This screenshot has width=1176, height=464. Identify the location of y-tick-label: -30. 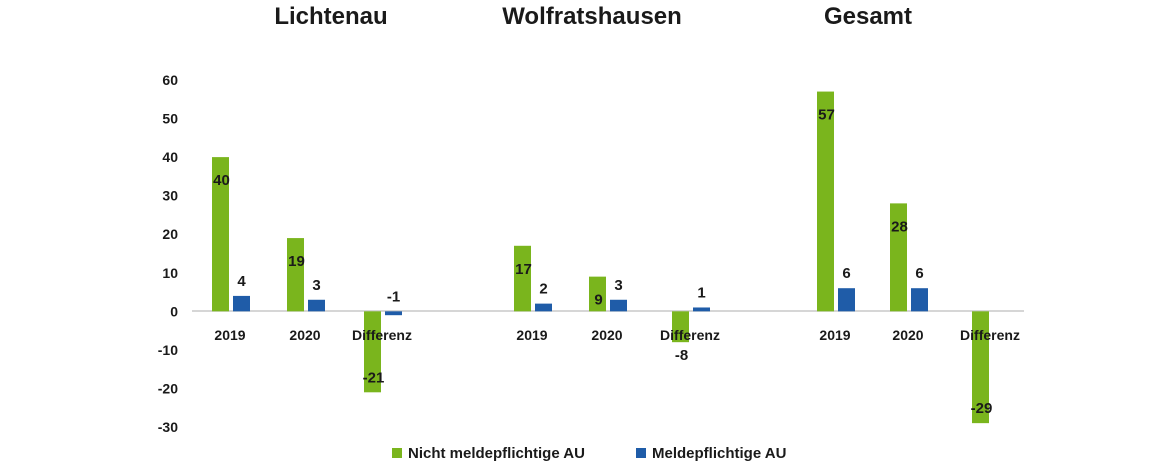
(168, 427).